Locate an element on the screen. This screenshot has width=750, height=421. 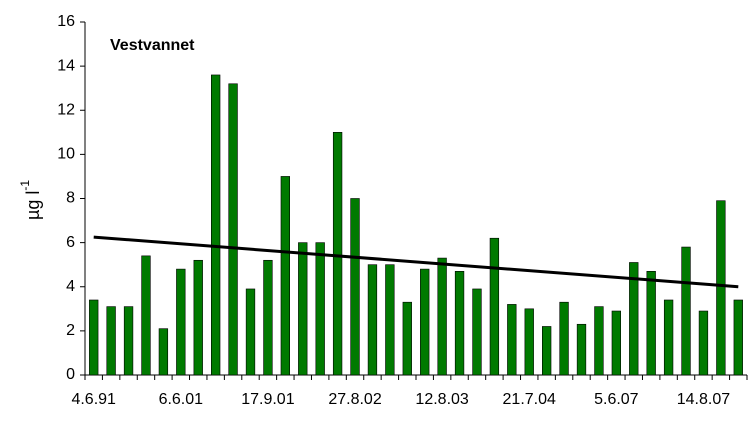
y-tick-label: 2 is located at coordinates (70, 330).